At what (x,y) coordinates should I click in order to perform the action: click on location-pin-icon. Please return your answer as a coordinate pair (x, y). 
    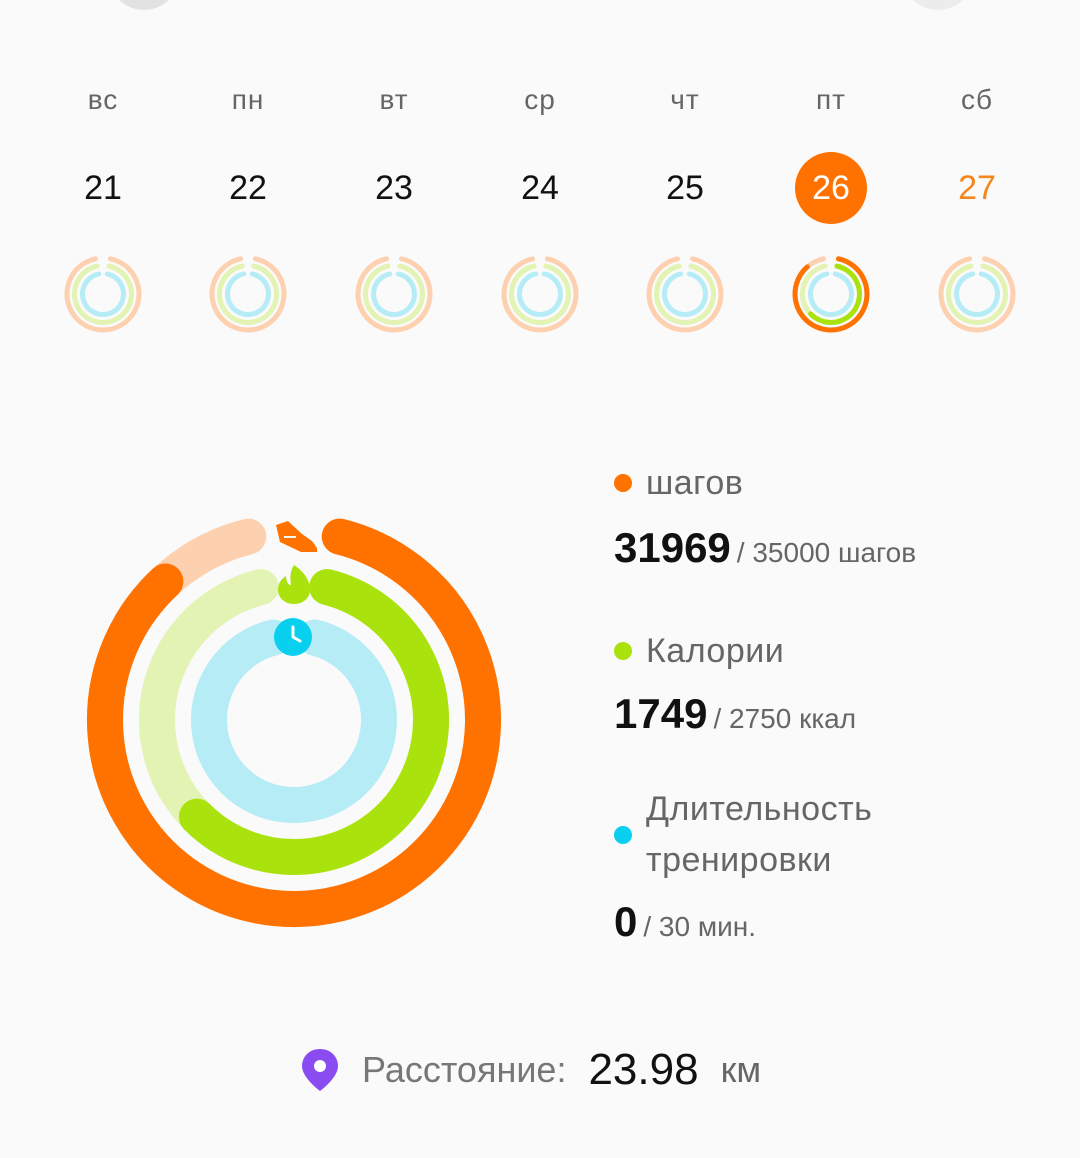
    Looking at the image, I should click on (320, 1070).